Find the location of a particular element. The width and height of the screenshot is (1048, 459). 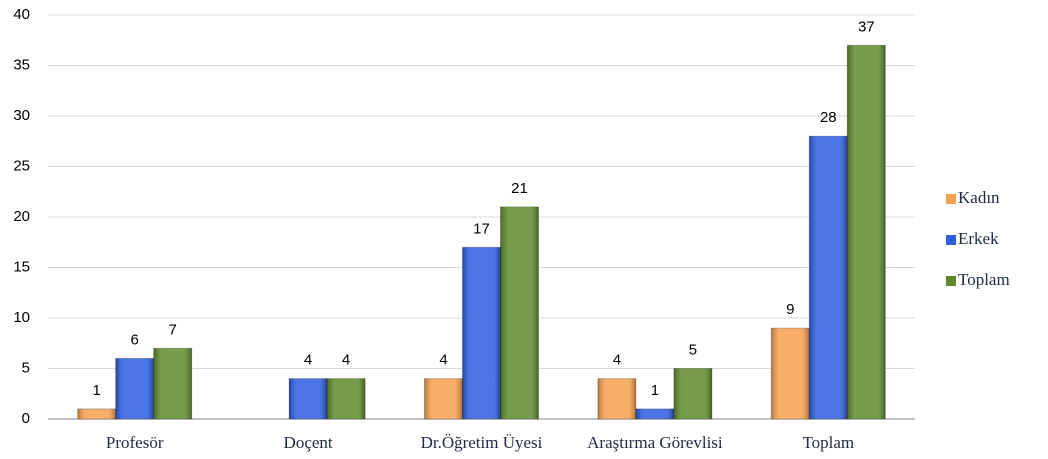

value-label: 5 is located at coordinates (693, 349).